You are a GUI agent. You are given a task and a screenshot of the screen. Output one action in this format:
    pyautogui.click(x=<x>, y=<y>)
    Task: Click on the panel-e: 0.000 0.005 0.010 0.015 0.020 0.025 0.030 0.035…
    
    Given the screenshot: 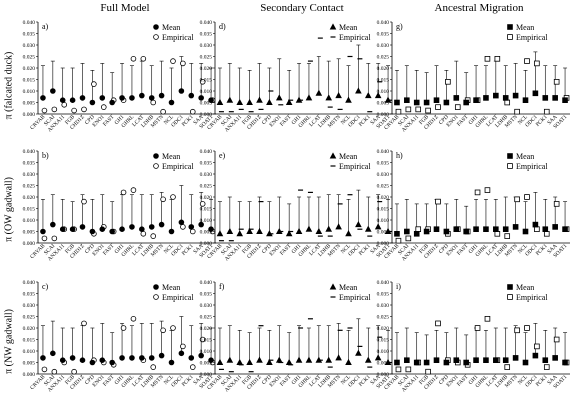 What is the action you would take?
    pyautogui.click(x=296, y=205)
    